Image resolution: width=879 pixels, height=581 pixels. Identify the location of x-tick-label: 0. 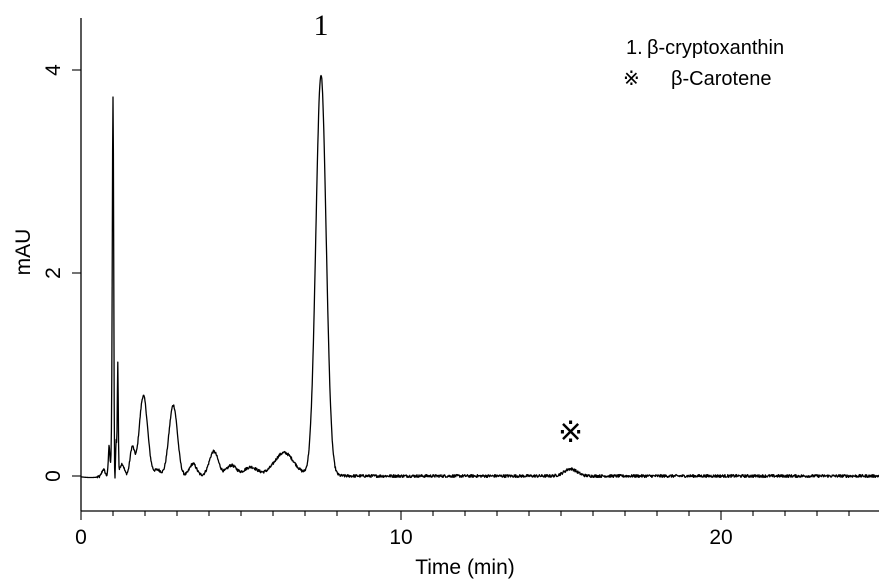
(81, 537).